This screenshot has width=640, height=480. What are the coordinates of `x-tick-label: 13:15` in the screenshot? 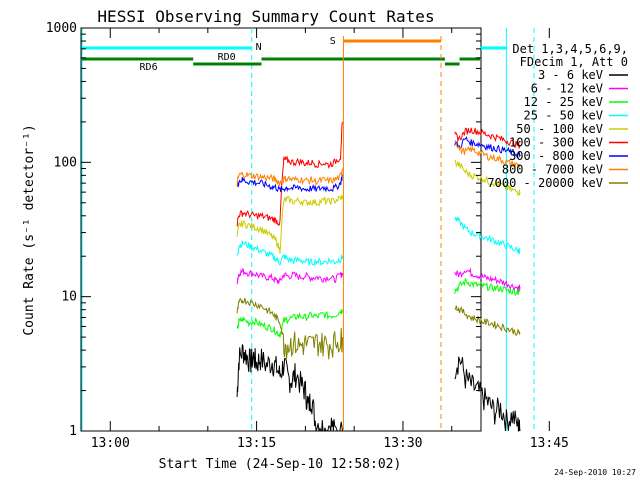 It's located at (256, 443).